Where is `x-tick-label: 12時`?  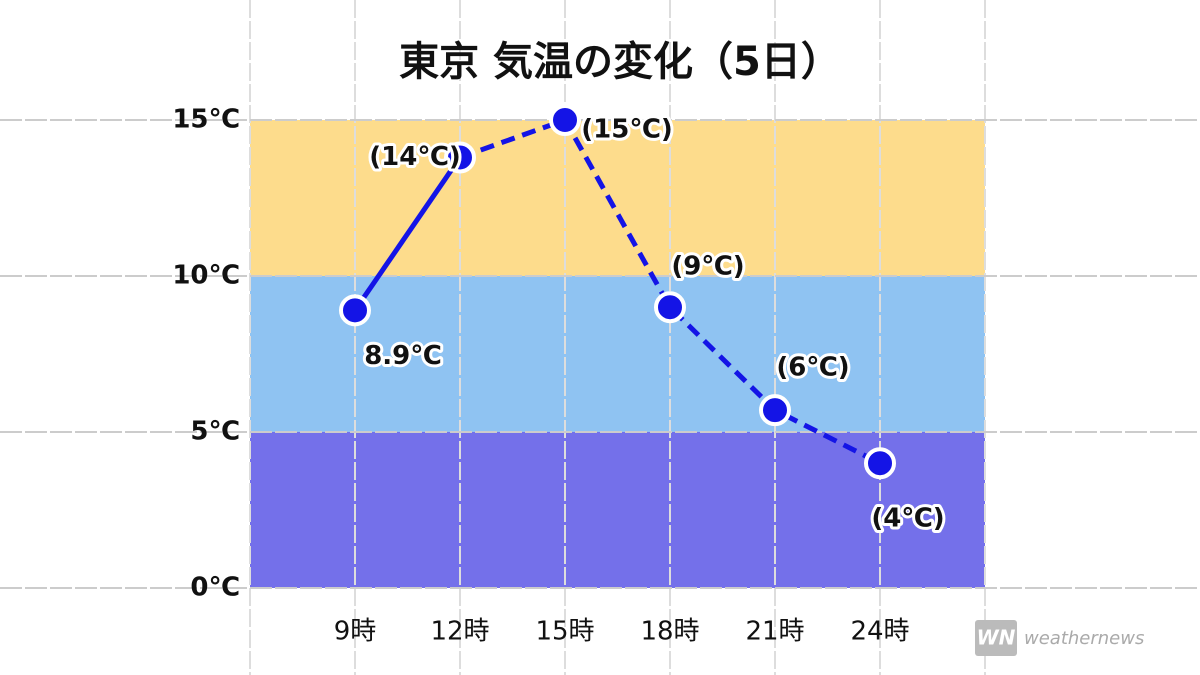 x-tick-label: 12時 is located at coordinates (459, 632).